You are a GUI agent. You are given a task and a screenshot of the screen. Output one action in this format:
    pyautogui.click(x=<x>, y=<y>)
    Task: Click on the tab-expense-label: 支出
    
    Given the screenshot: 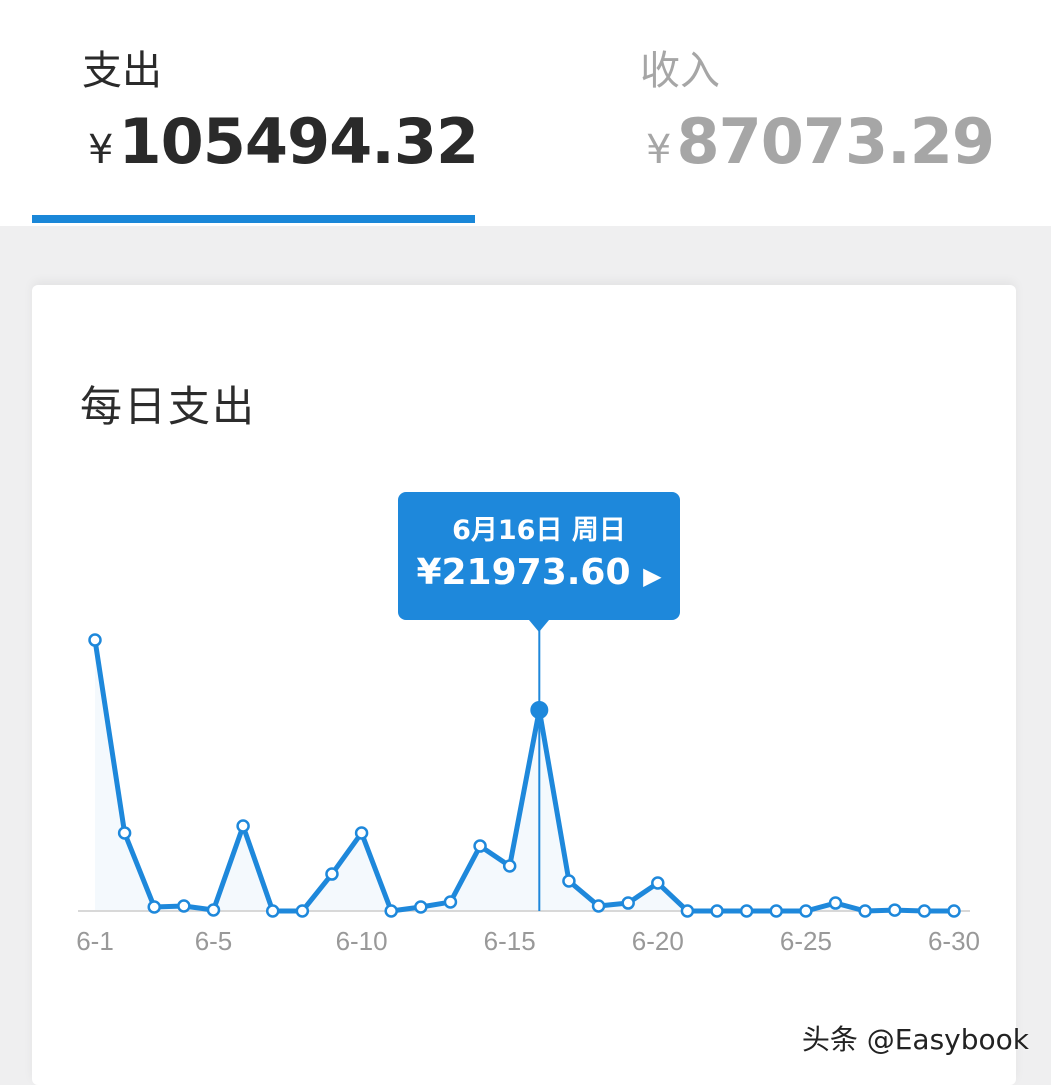 What is the action you would take?
    pyautogui.click(x=122, y=71)
    